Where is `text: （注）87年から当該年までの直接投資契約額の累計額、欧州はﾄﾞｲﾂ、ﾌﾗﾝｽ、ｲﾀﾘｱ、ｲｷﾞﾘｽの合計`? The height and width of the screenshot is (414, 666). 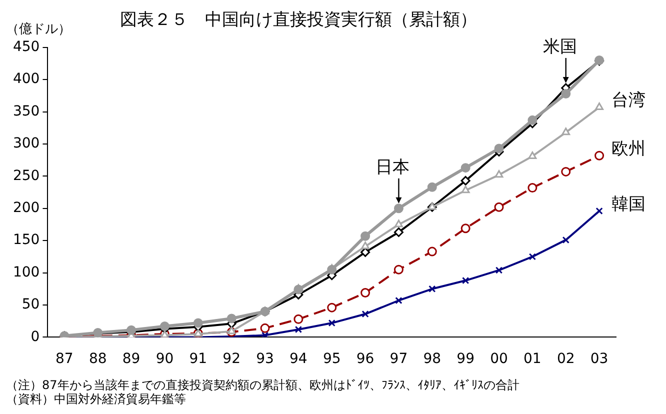
text: （注）87年から当該年までの直接投資契約額の累計額、欧州はﾄﾞｲﾂ、ﾌﾗﾝｽ、ｲﾀﾘｱ、ｲｷﾞﾘｽの合計 is located at coordinates (263, 385).